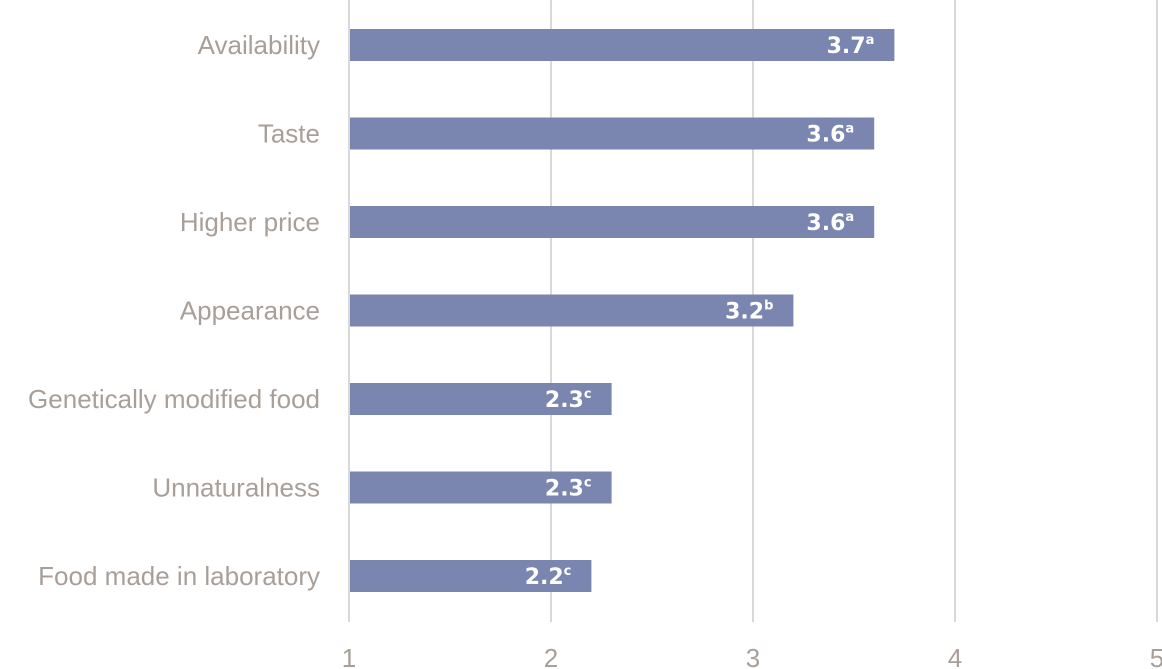  Describe the element at coordinates (179, 576) in the screenshot. I see `category-label: Food made in laboratory` at that location.